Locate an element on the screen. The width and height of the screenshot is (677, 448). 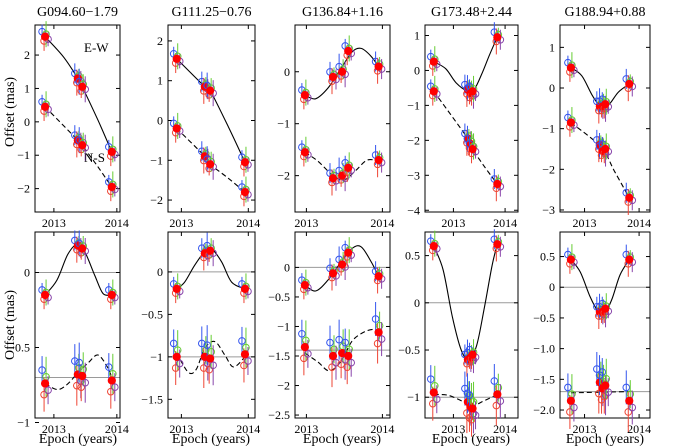
panel-top-3: G136.84+1.16 0 −1 −2 2013 2014 is located at coordinates (335, 117).